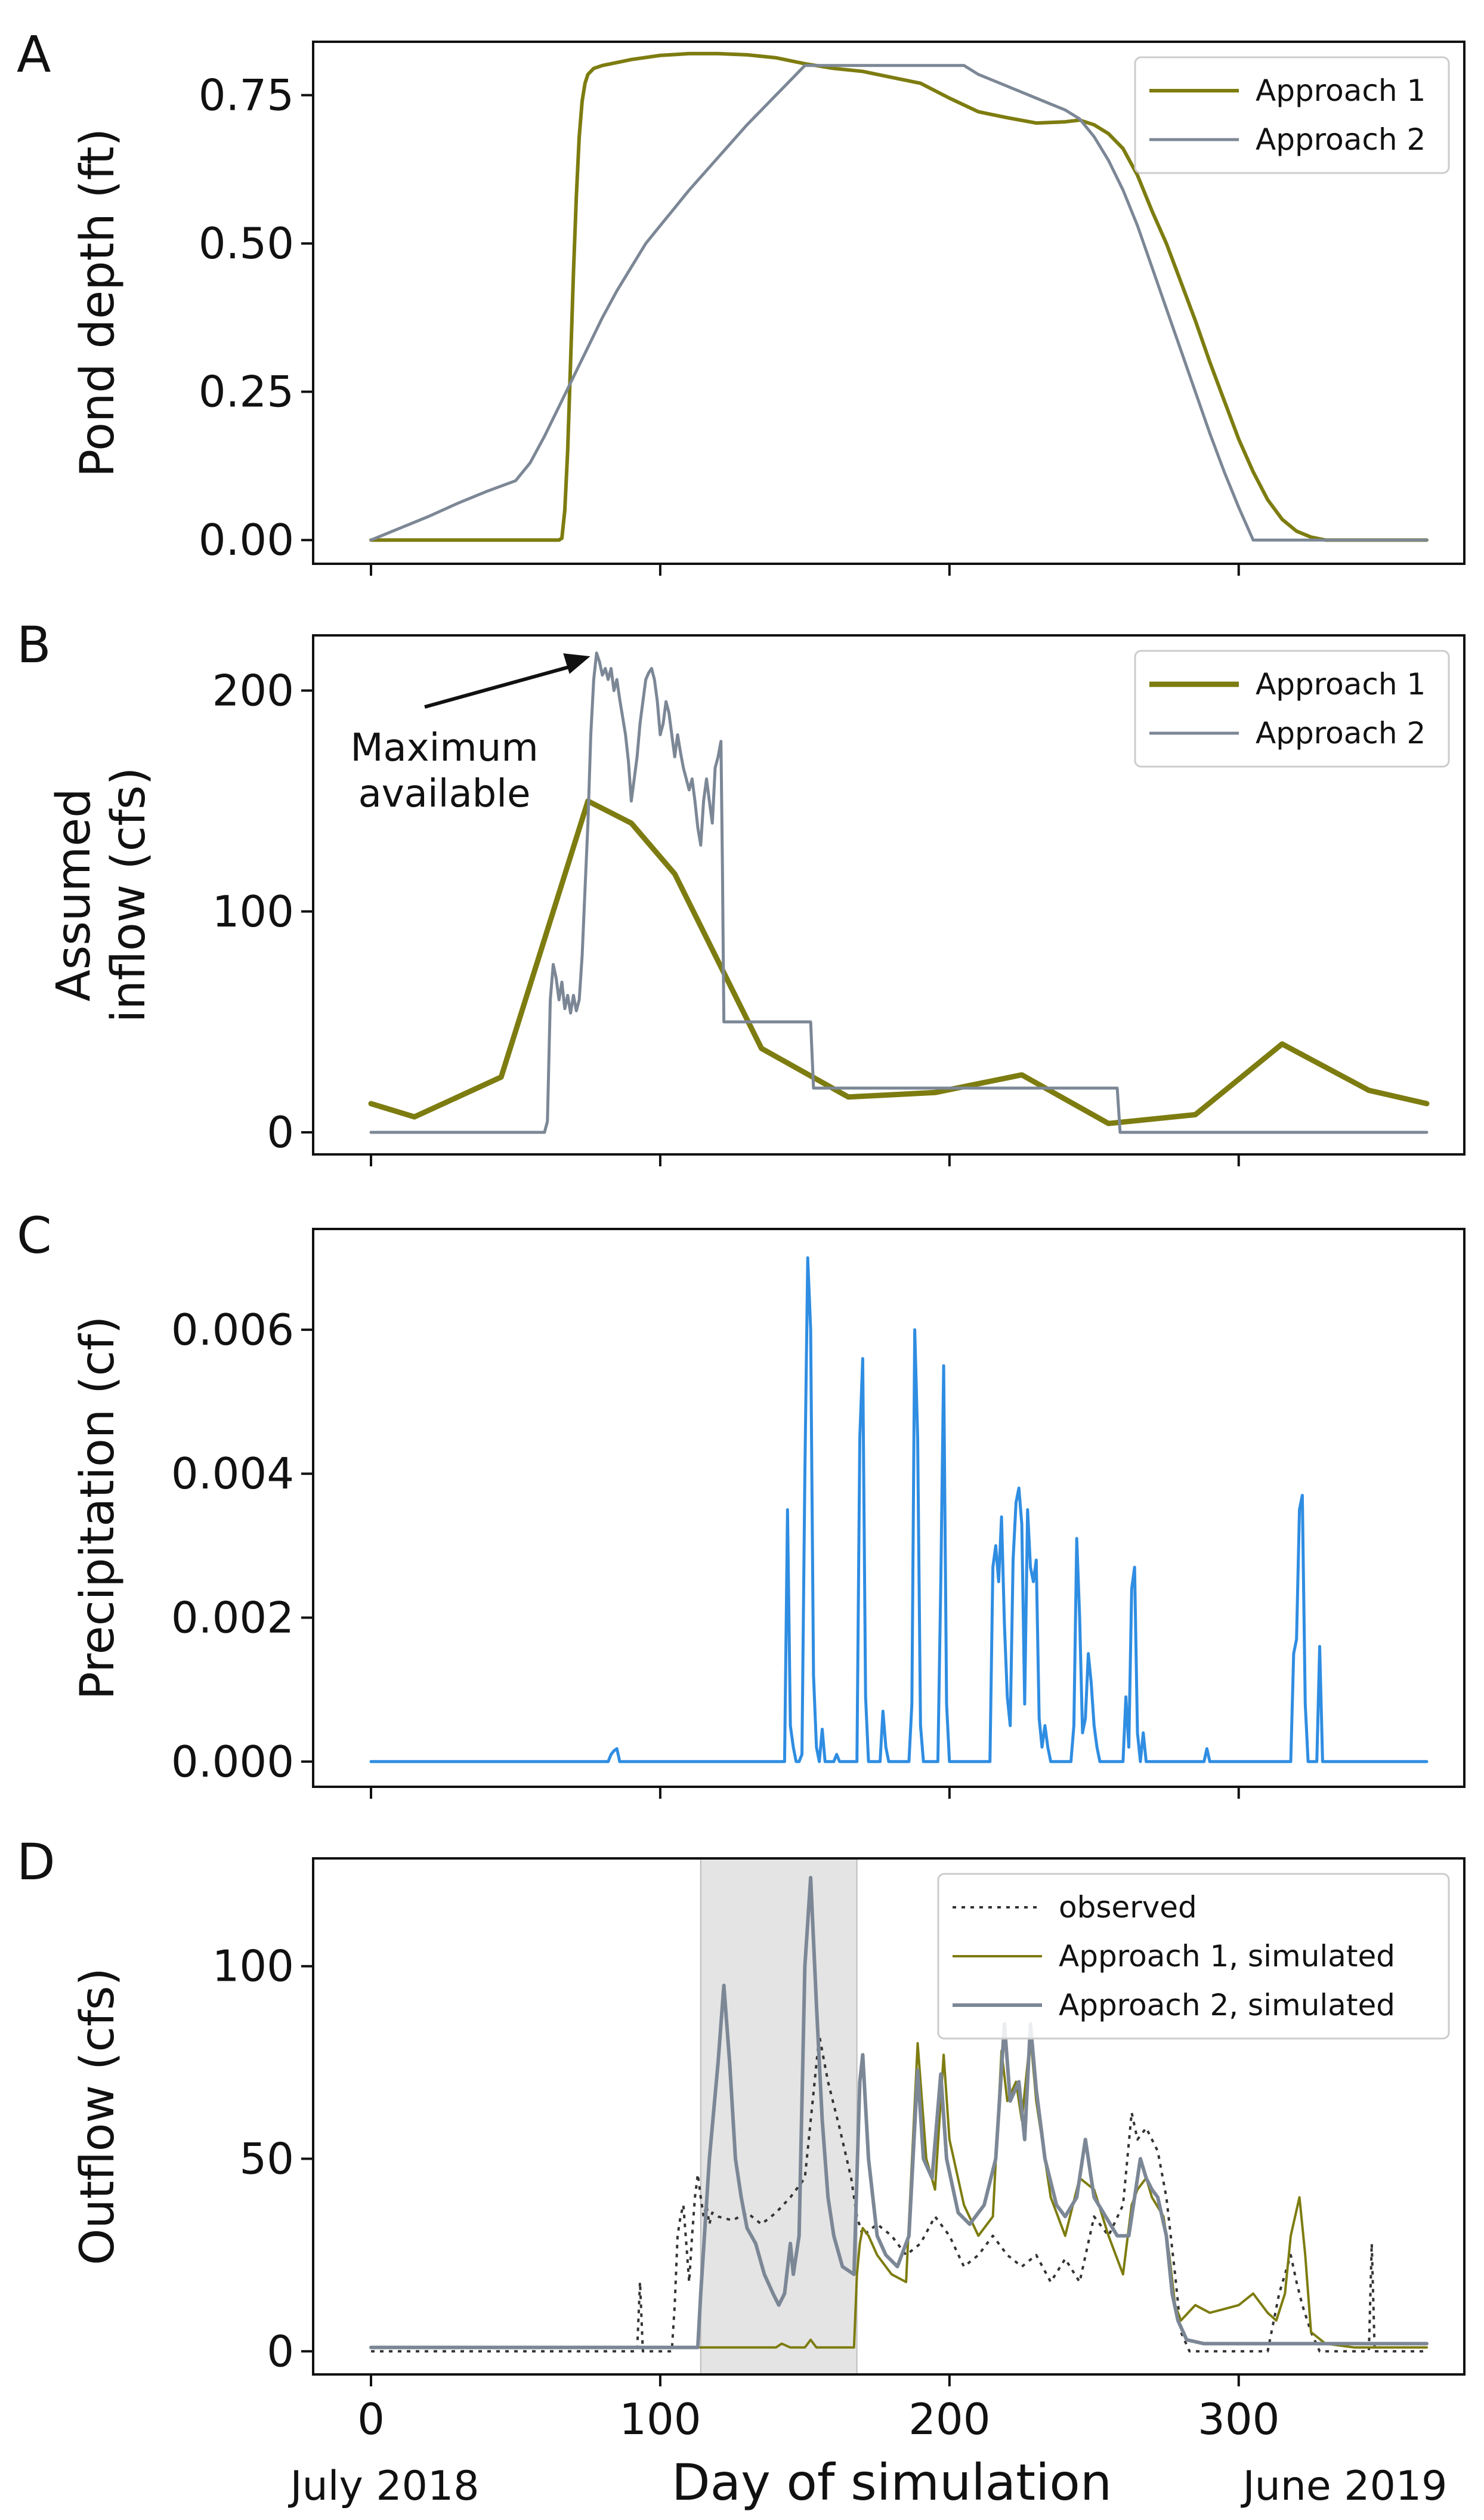 The height and width of the screenshot is (2520, 1484). I want to click on x-axis-label: Day of simulation, so click(892, 2482).